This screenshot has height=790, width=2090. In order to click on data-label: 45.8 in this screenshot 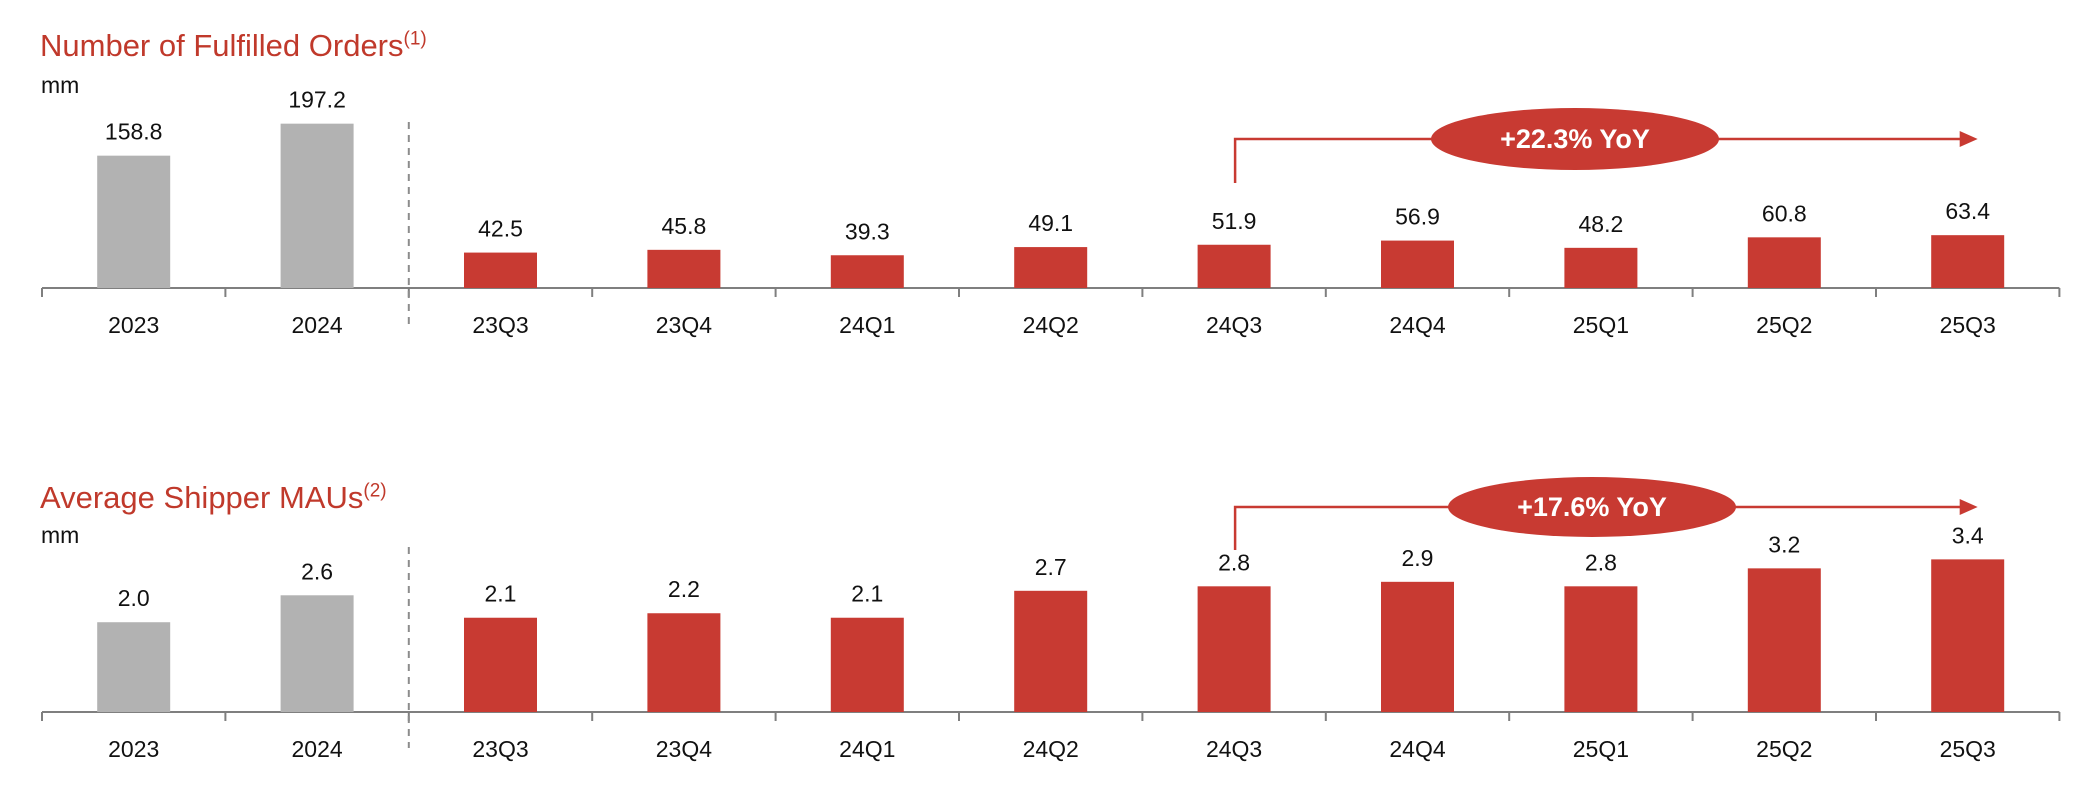, I will do `click(684, 226)`.